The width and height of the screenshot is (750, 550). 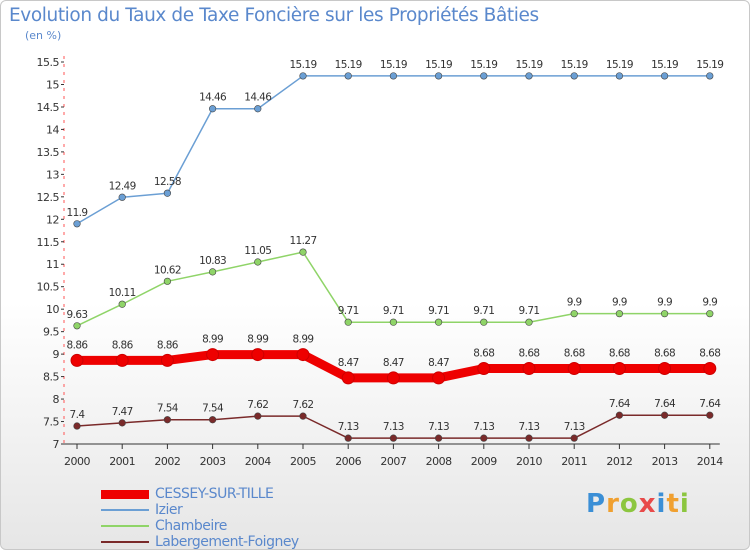 I want to click on x-tick-label: 2002, so click(x=167, y=461).